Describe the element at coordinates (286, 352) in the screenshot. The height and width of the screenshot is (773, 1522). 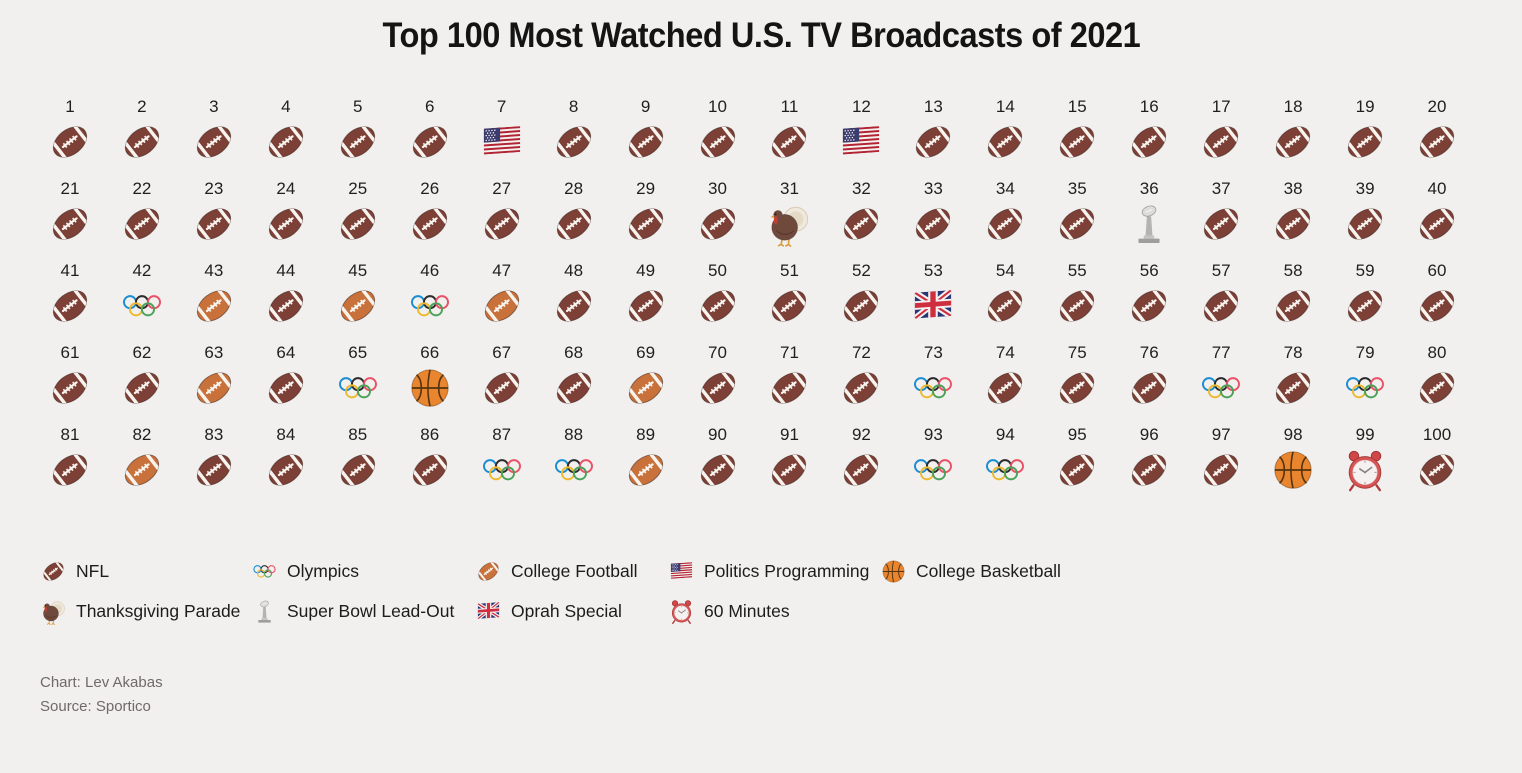
I see `rank-number: 64` at that location.